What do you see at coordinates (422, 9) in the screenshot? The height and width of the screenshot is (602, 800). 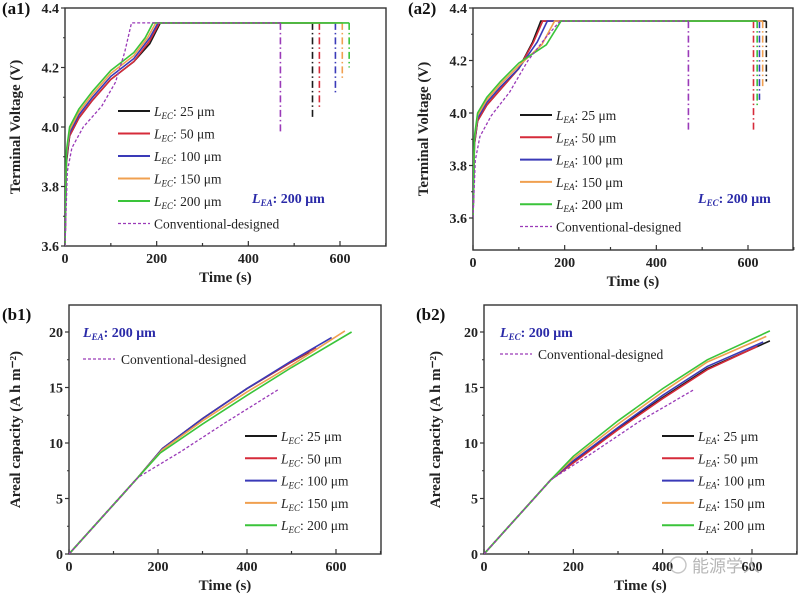 I see `panel-label: (a2)` at bounding box center [422, 9].